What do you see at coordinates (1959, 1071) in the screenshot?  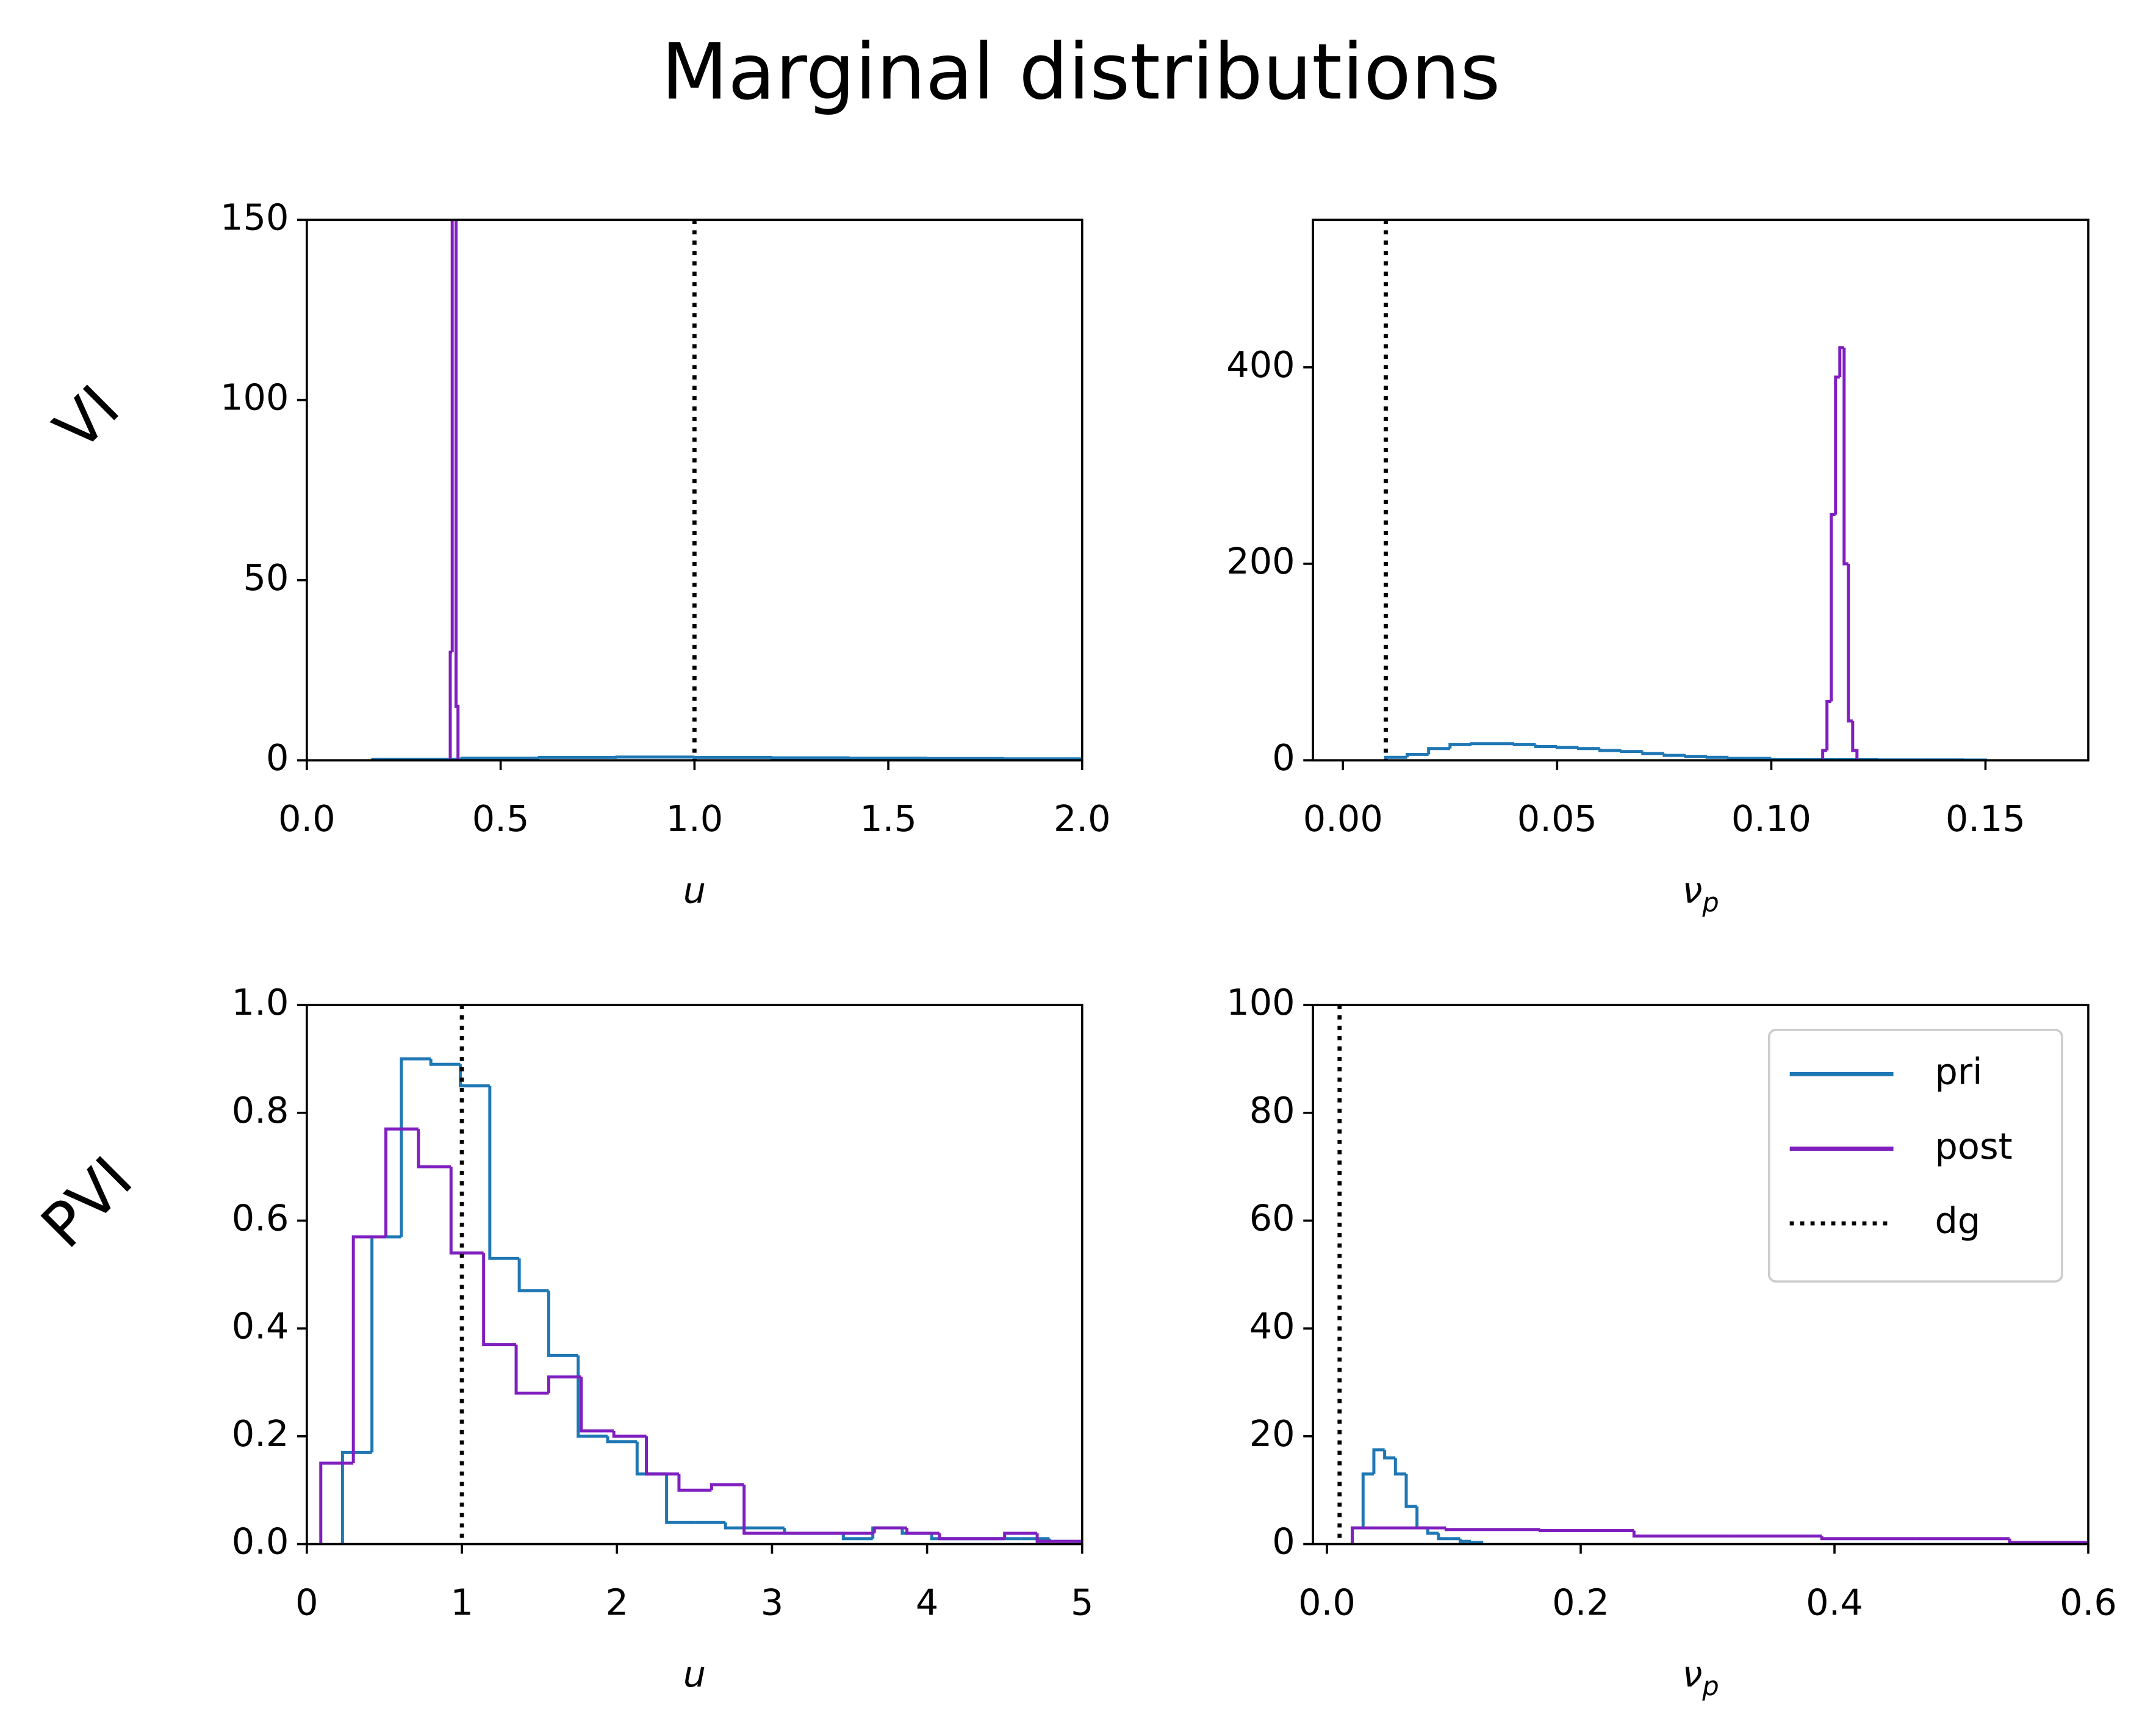 I see `legend-label: pri` at bounding box center [1959, 1071].